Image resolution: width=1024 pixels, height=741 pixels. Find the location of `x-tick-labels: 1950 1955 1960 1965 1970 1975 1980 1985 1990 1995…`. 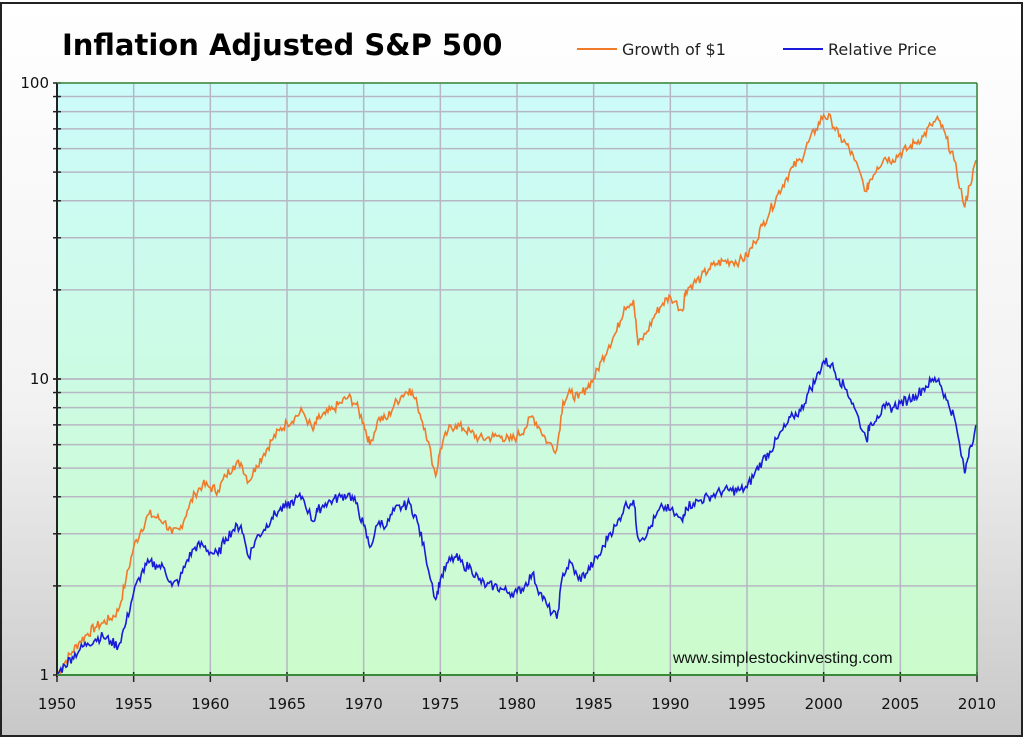

x-tick-labels: 1950 1955 1960 1965 1970 1975 1980 1985 1990 1995… is located at coordinates (517, 704).